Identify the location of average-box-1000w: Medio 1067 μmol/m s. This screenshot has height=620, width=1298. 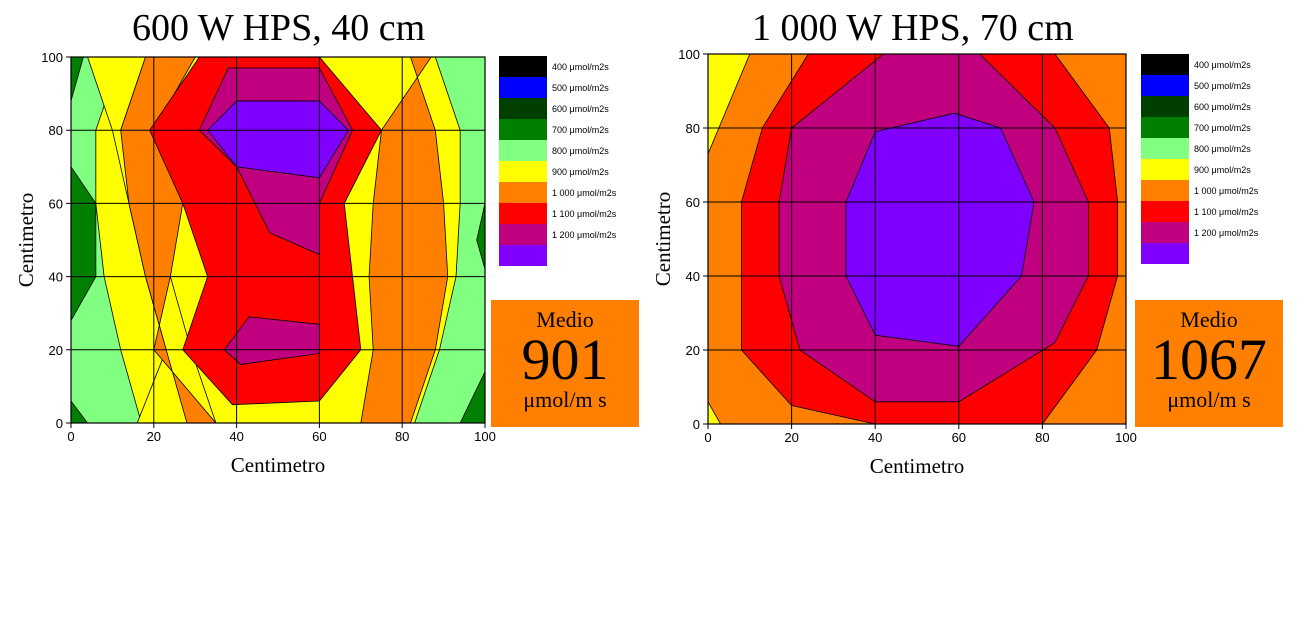
(1209, 363).